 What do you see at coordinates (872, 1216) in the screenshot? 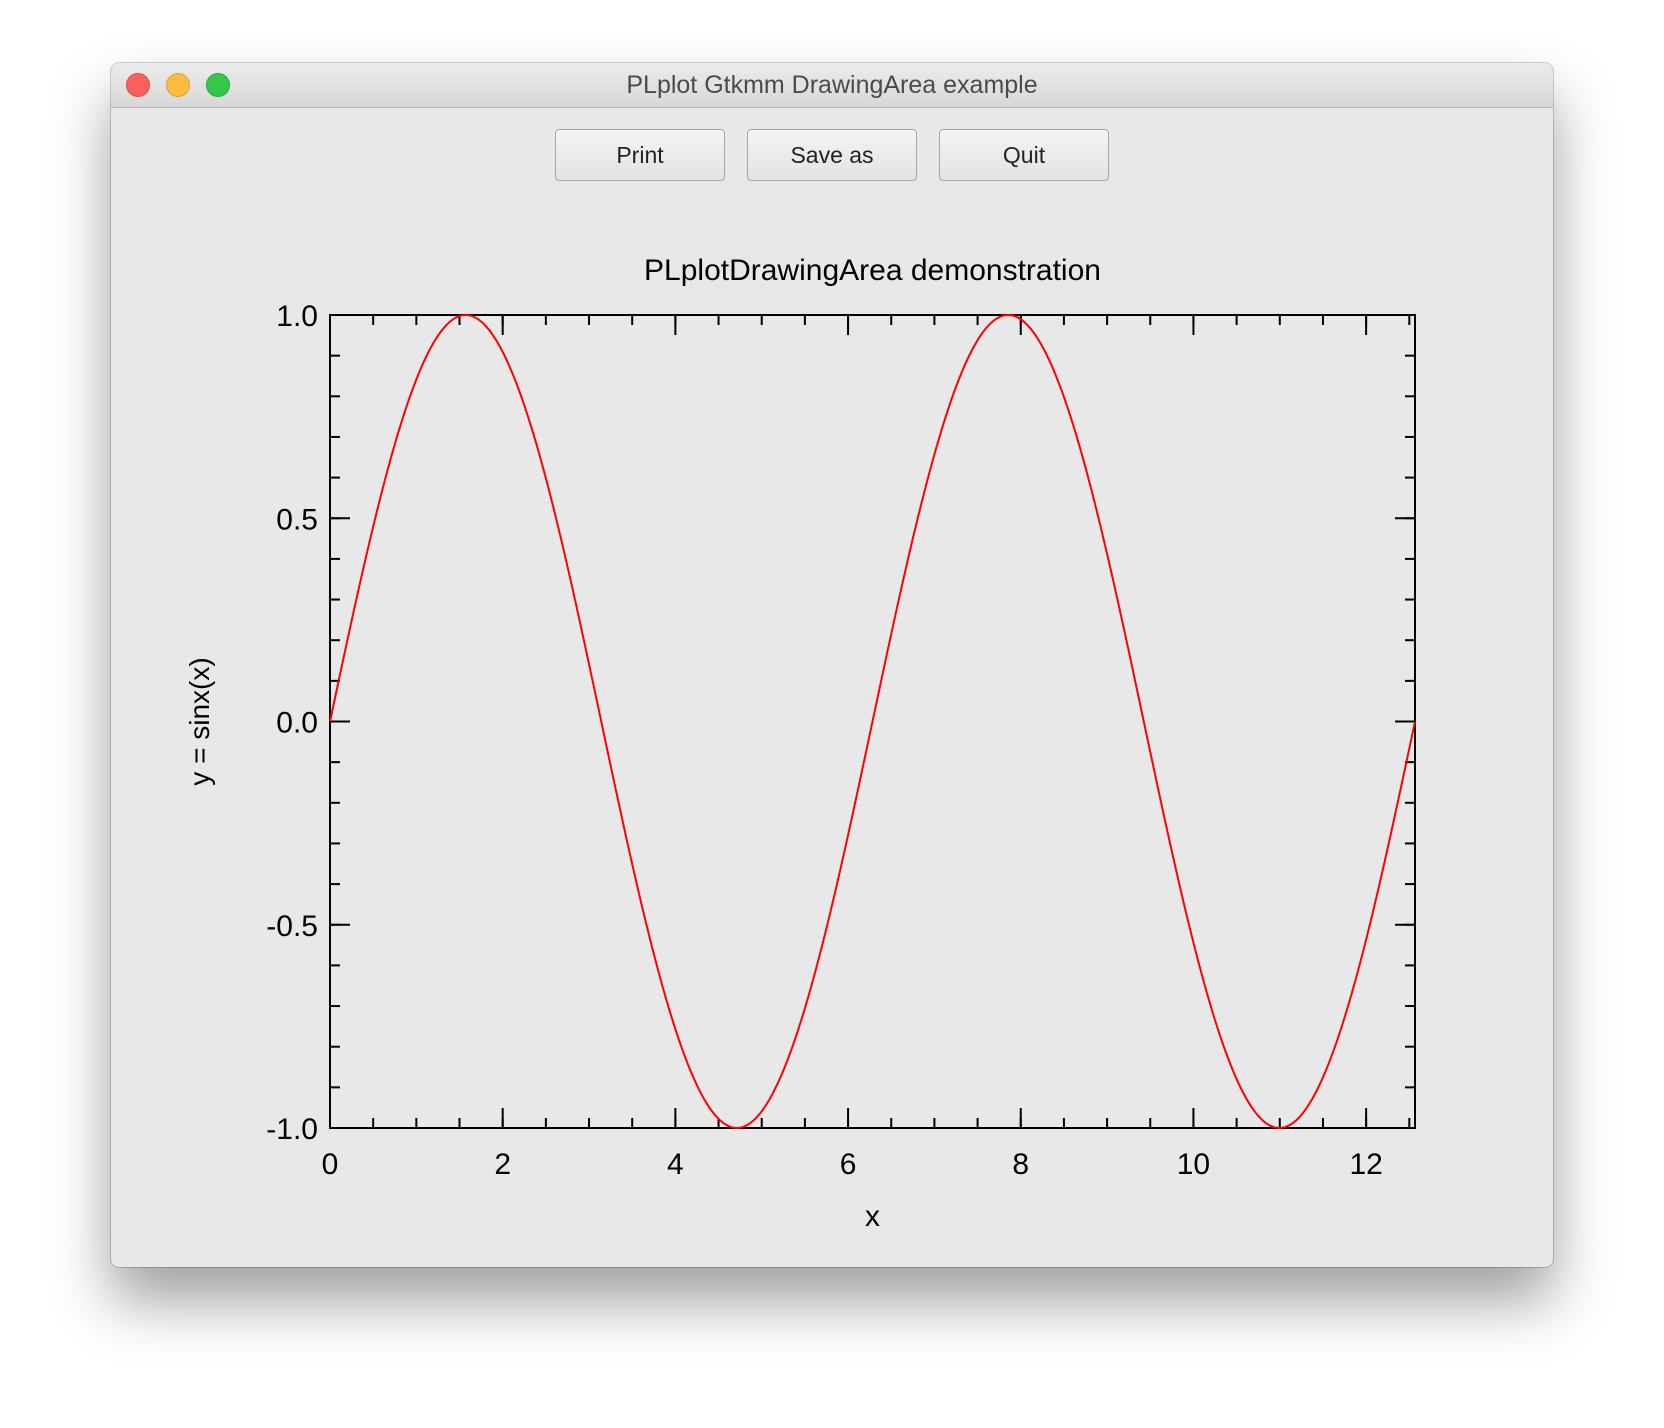
I see `x-axis-label: x` at bounding box center [872, 1216].